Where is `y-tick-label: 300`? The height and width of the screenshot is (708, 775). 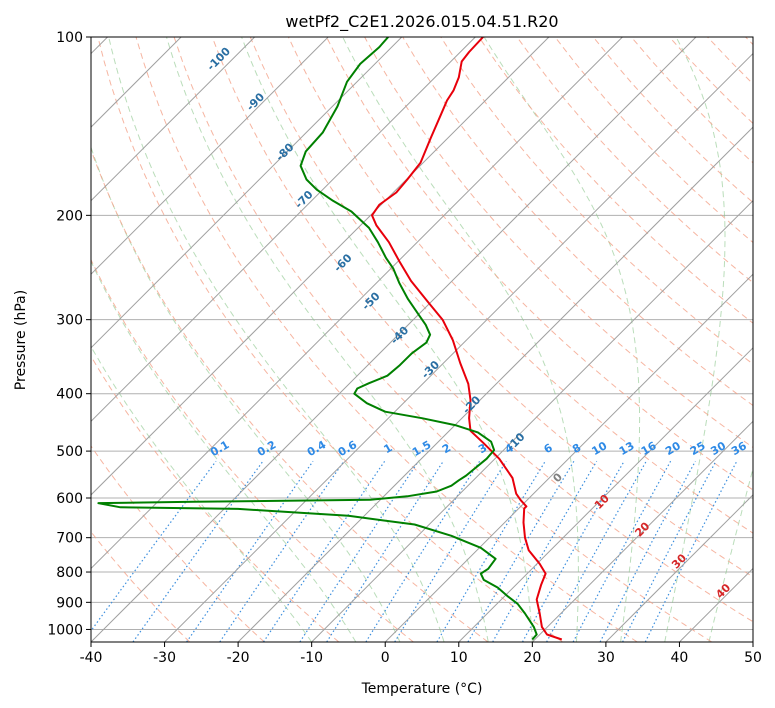
y-tick-label: 300 is located at coordinates (69, 321).